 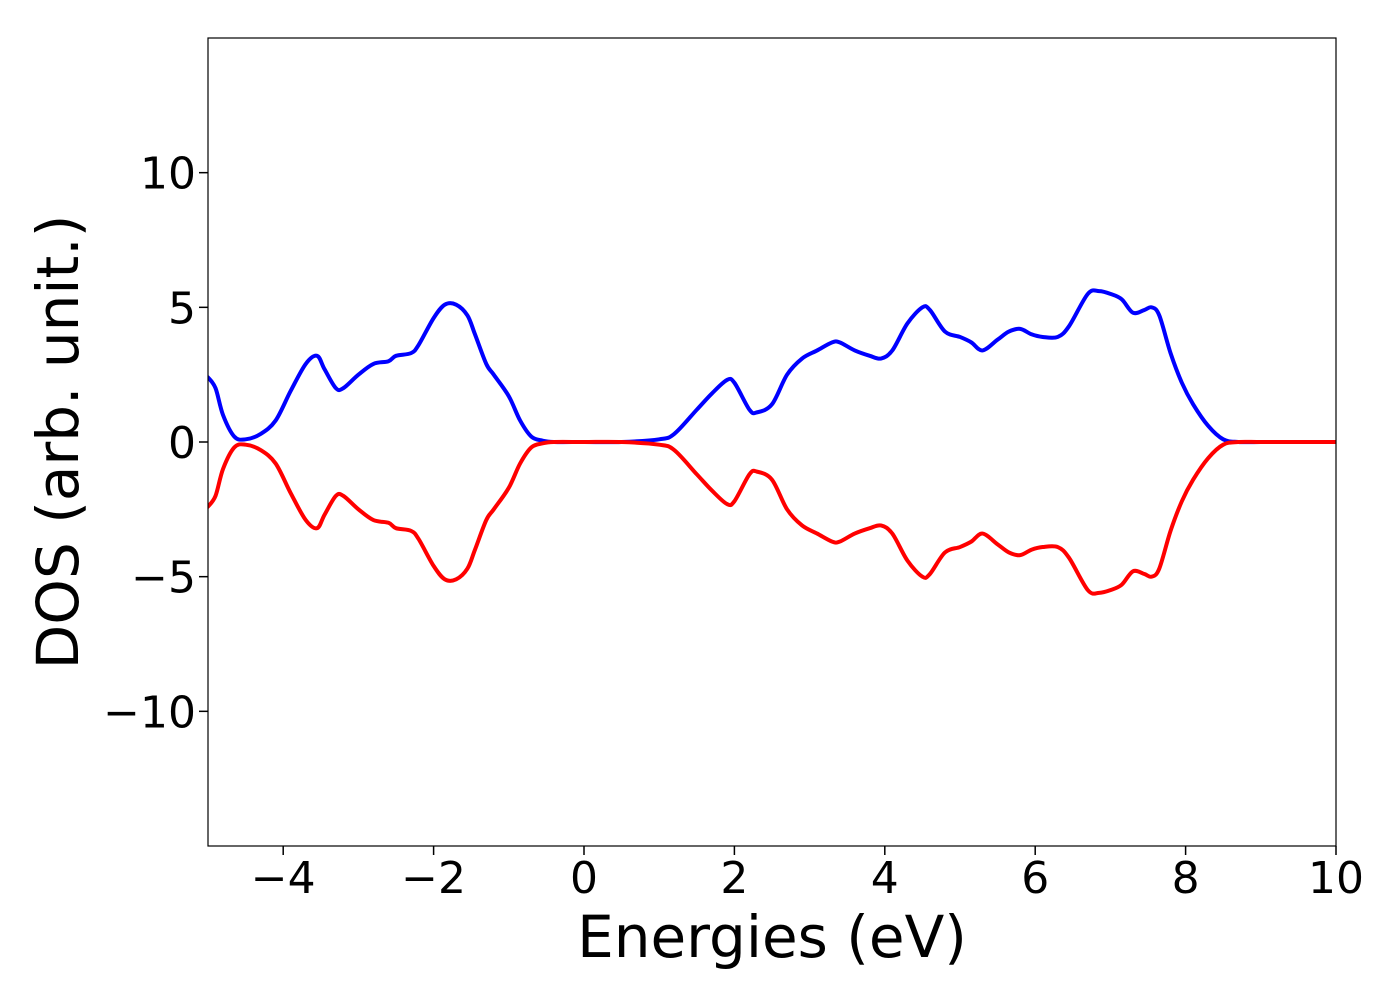 What do you see at coordinates (433, 878) in the screenshot?
I see `x-tick-label: −2` at bounding box center [433, 878].